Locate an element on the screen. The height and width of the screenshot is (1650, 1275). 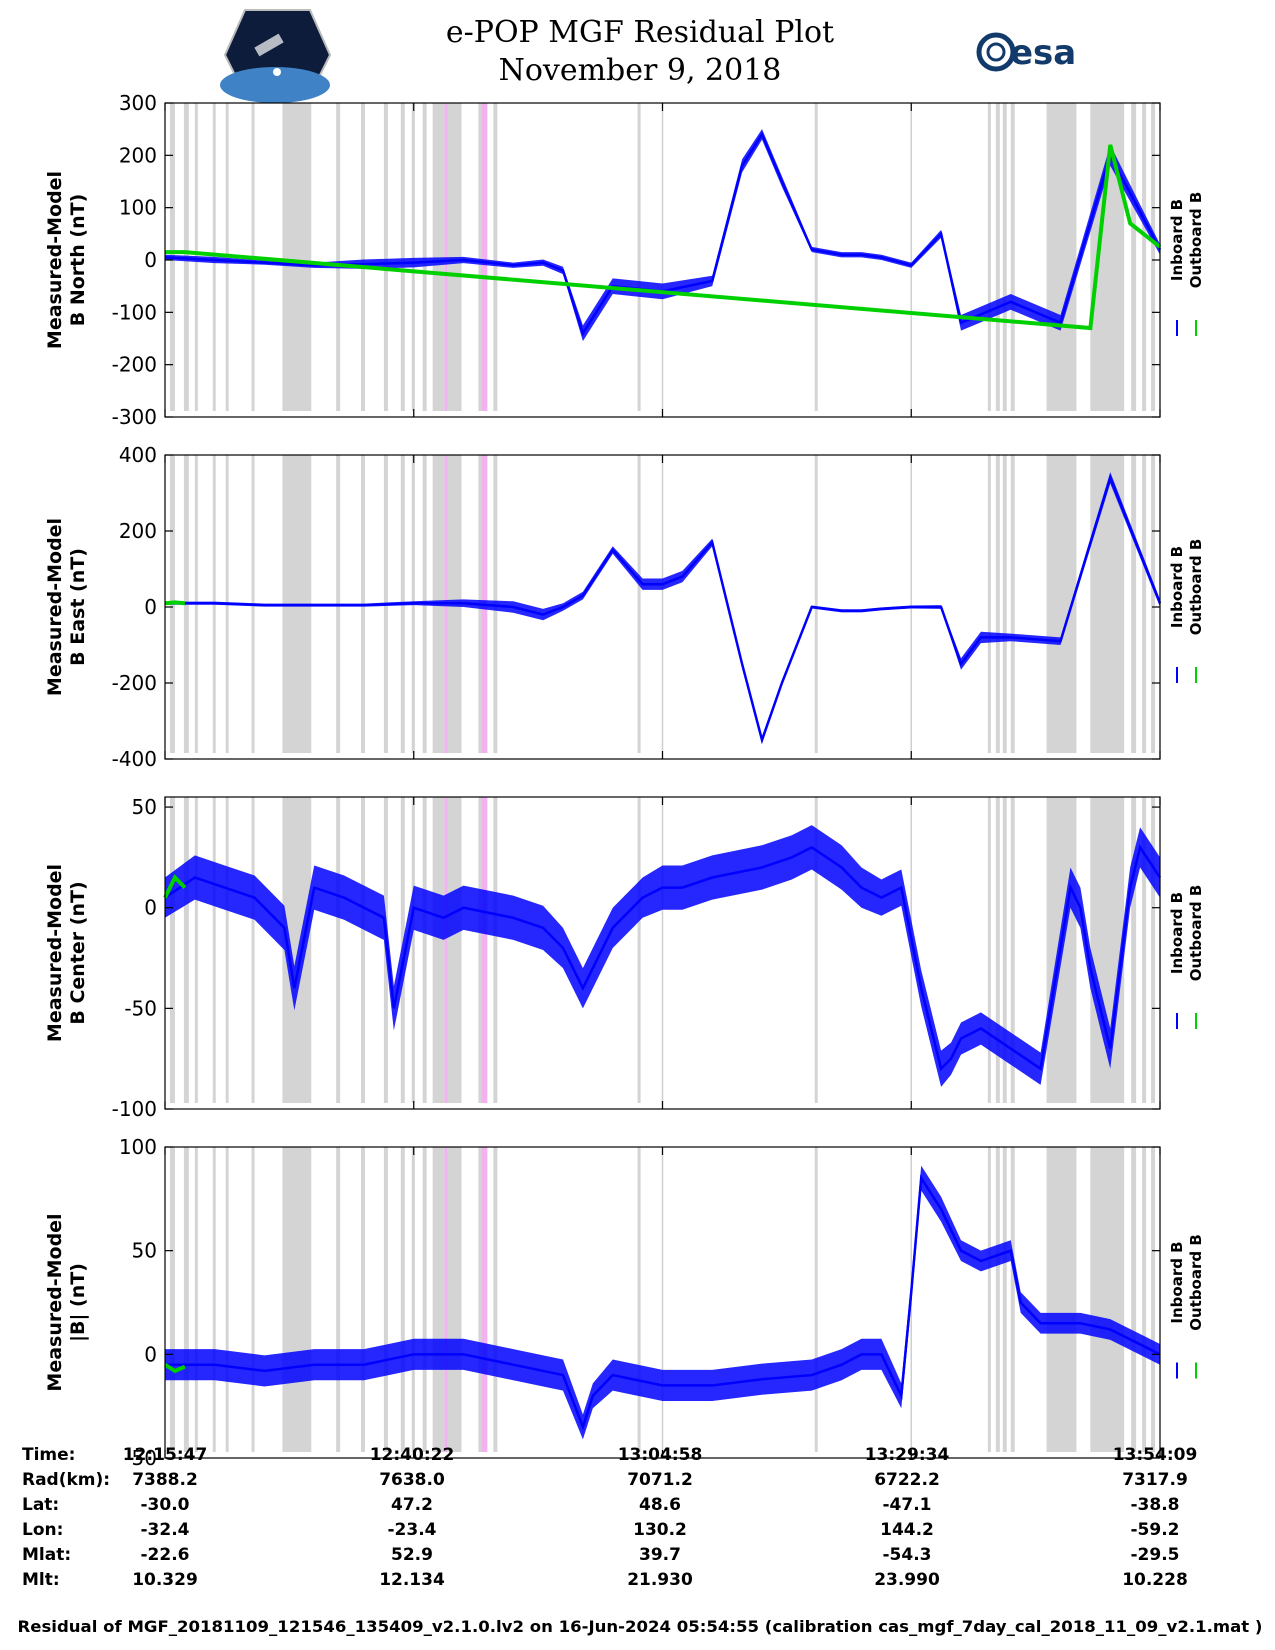
plot-title: e-POP MGF Residual Plot is located at coordinates (640, 32).